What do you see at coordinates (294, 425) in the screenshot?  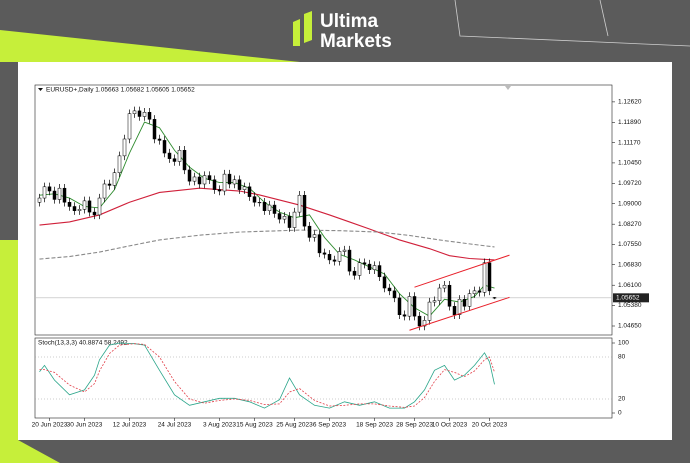 I see `x-tick-label: 25 Aug 2023` at bounding box center [294, 425].